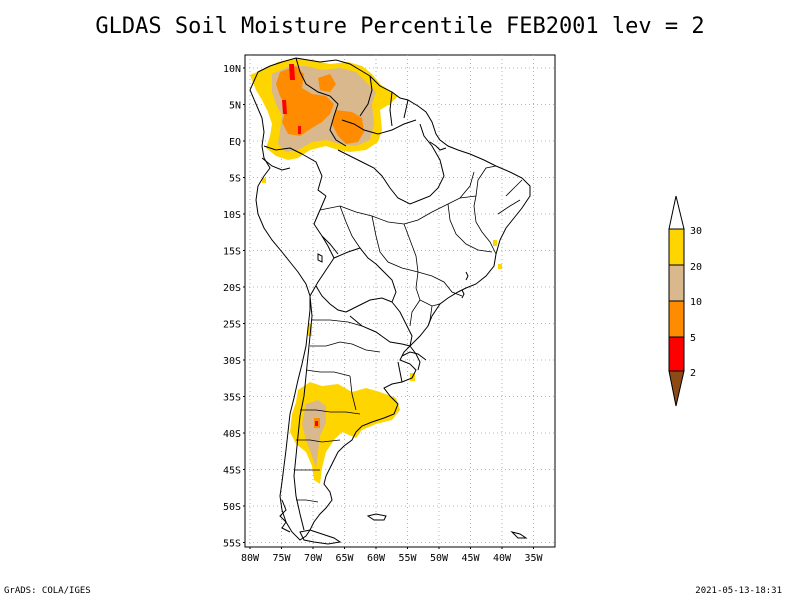 This screenshot has width=800, height=600. I want to click on argentina-provinces, so click(337, 411).